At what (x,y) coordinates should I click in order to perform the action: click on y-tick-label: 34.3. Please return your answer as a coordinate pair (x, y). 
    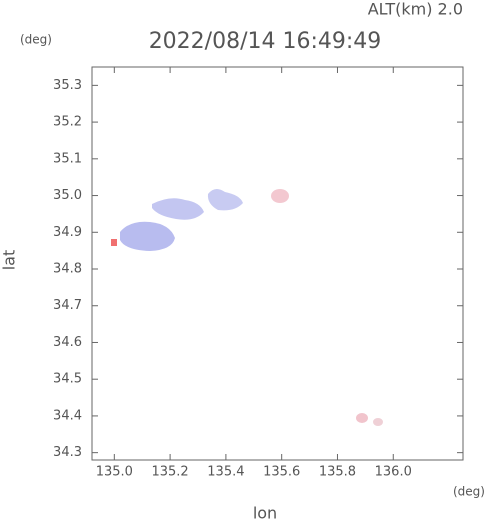
    Looking at the image, I should click on (67, 452).